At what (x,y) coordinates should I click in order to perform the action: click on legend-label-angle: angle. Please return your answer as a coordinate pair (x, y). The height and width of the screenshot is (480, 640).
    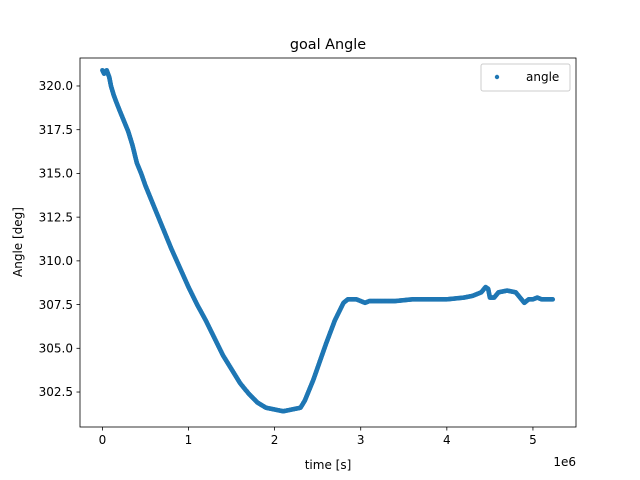
    Looking at the image, I should click on (542, 77).